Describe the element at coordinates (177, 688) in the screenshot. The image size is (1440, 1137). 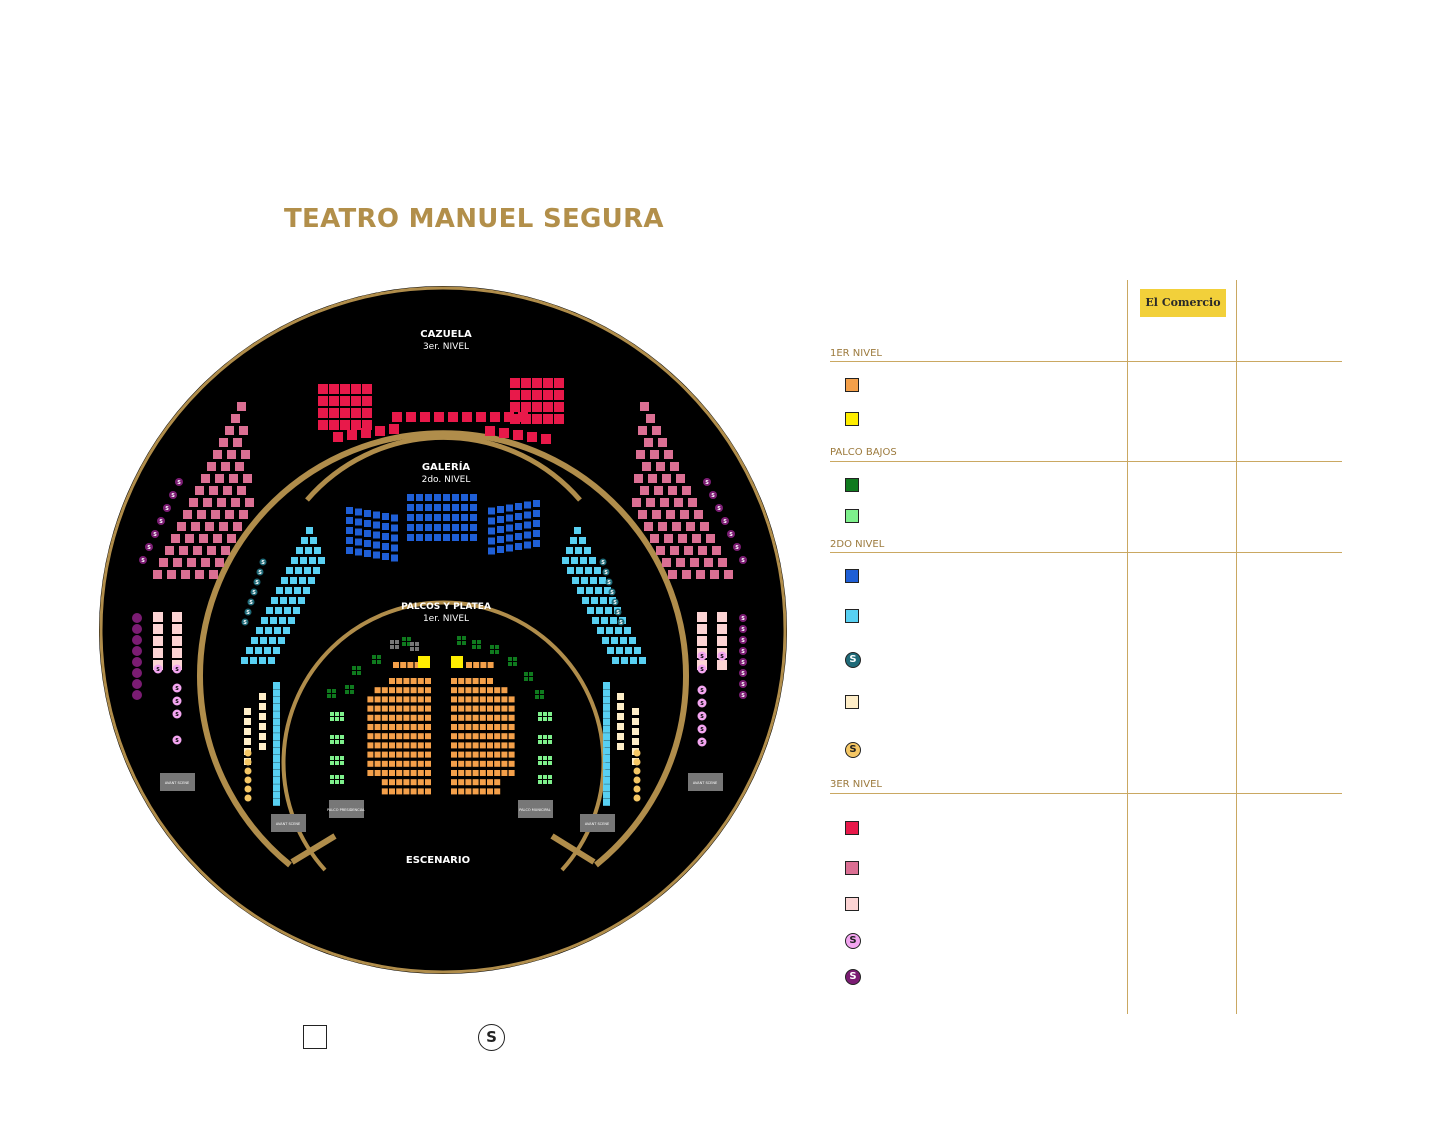
I see `seat-pink-circle` at that location.